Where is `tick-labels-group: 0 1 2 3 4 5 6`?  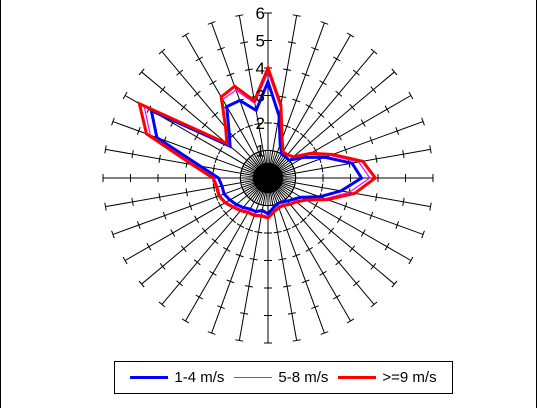 tick-labels-group: 0 1 2 3 4 5 6 is located at coordinates (260, 96).